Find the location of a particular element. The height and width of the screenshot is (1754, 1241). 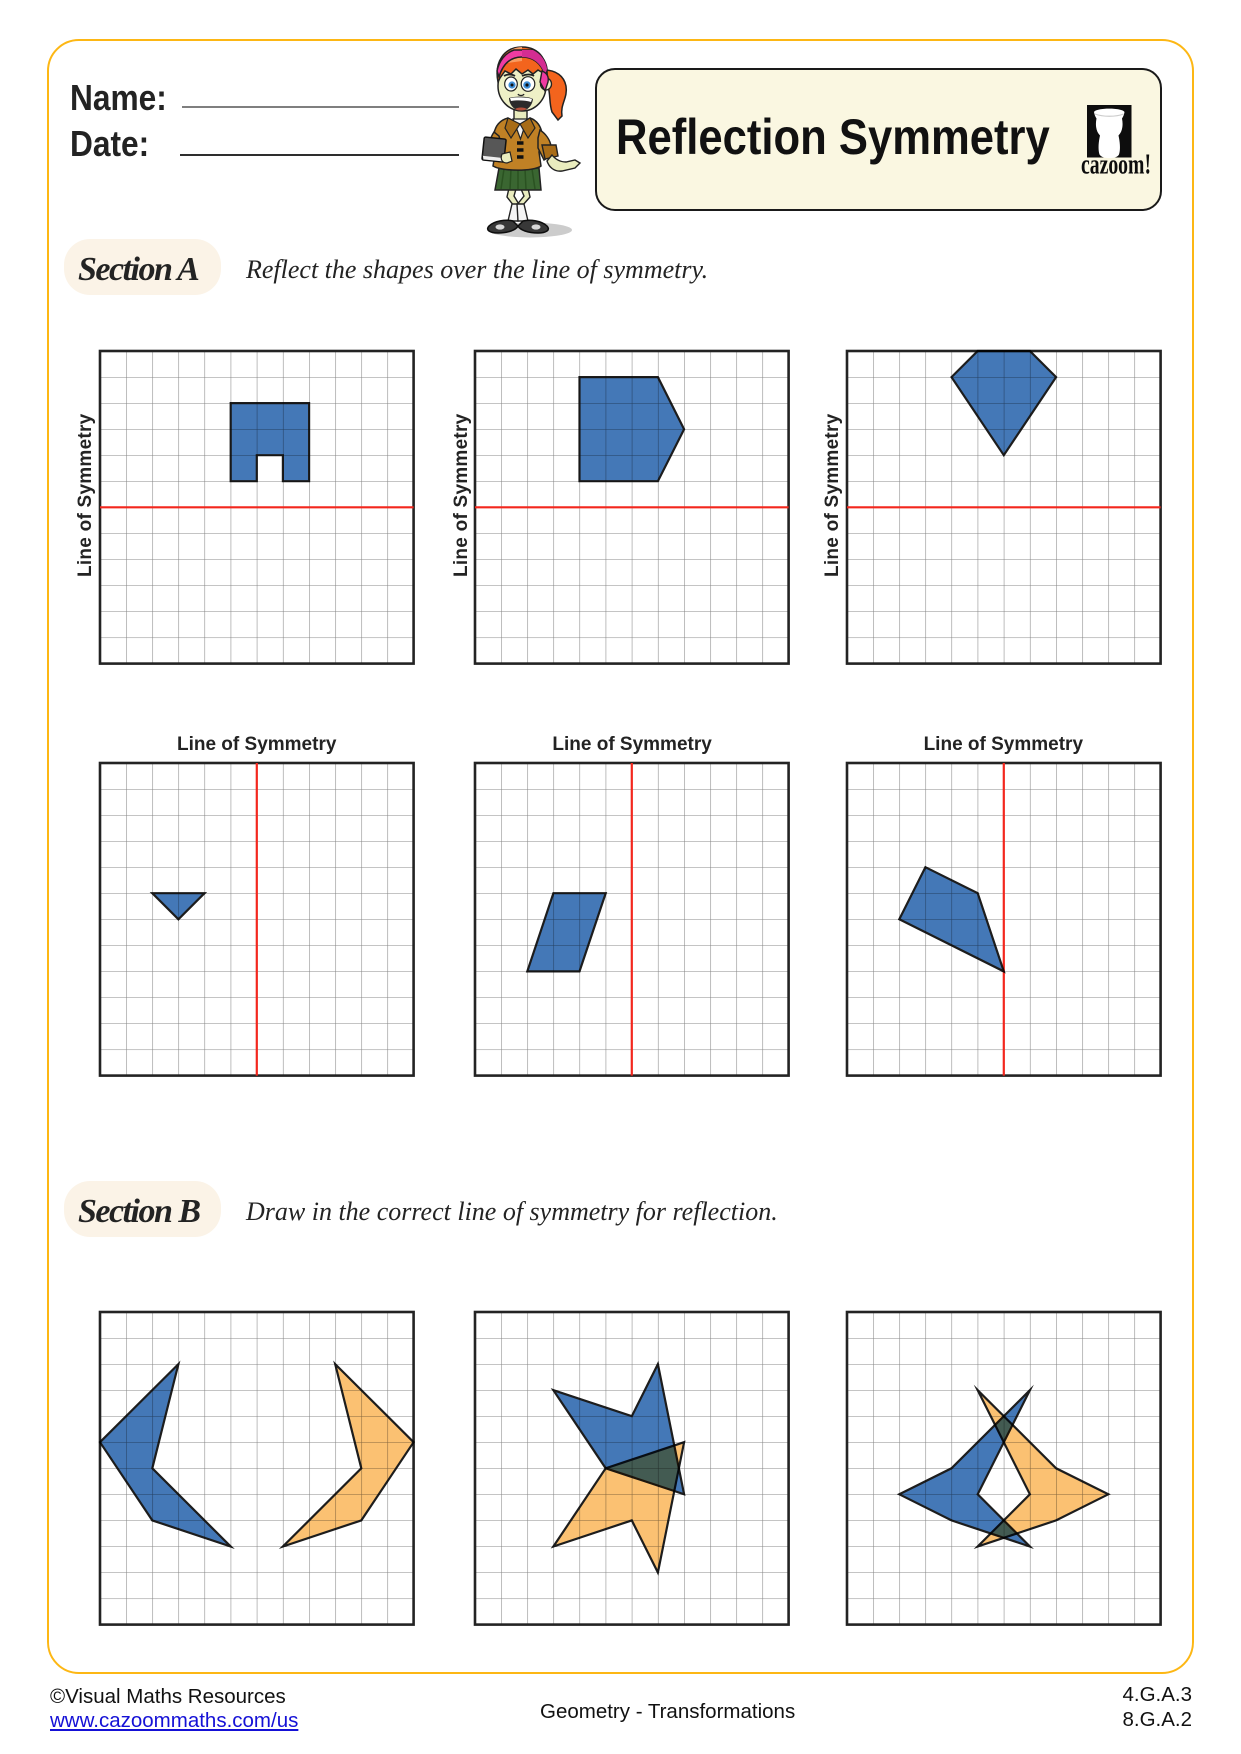

svg-text: cazoom! is located at coordinates (1116, 163).